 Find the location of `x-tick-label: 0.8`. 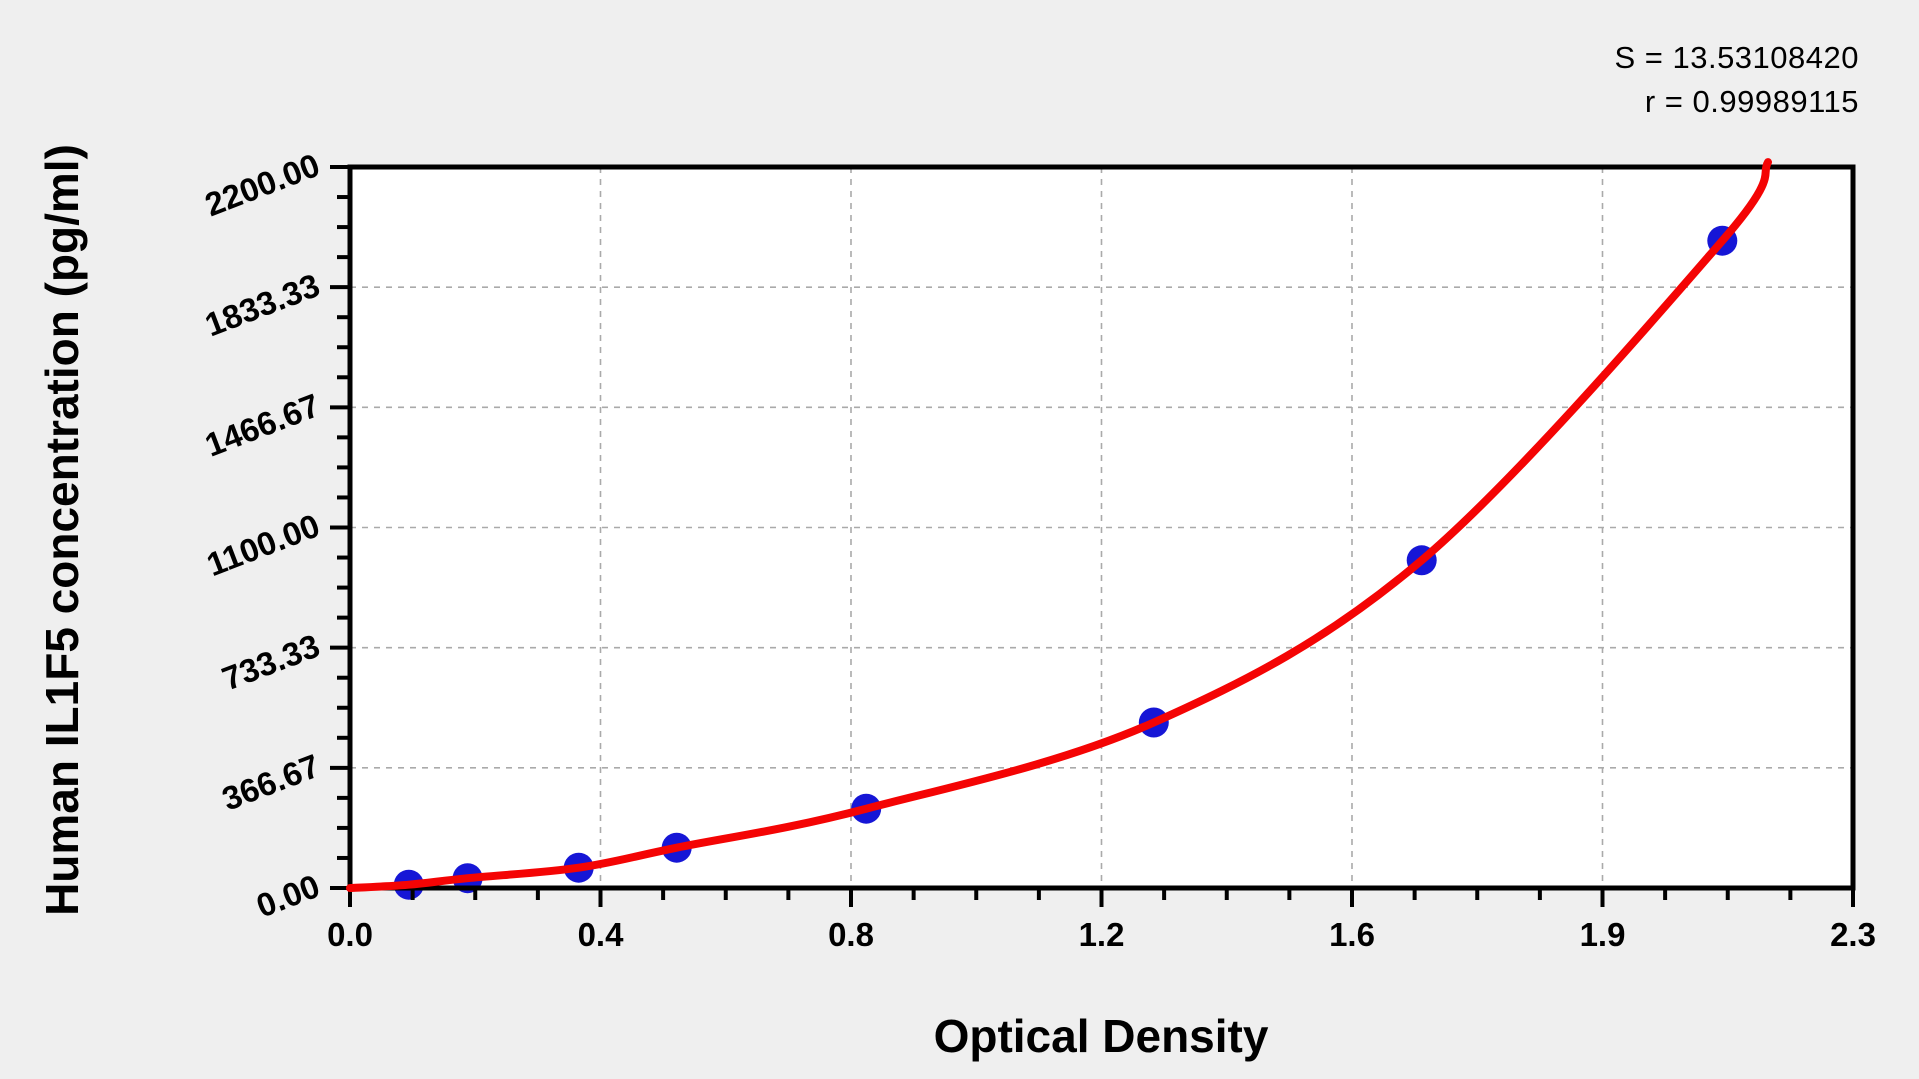

x-tick-label: 0.8 is located at coordinates (851, 934).